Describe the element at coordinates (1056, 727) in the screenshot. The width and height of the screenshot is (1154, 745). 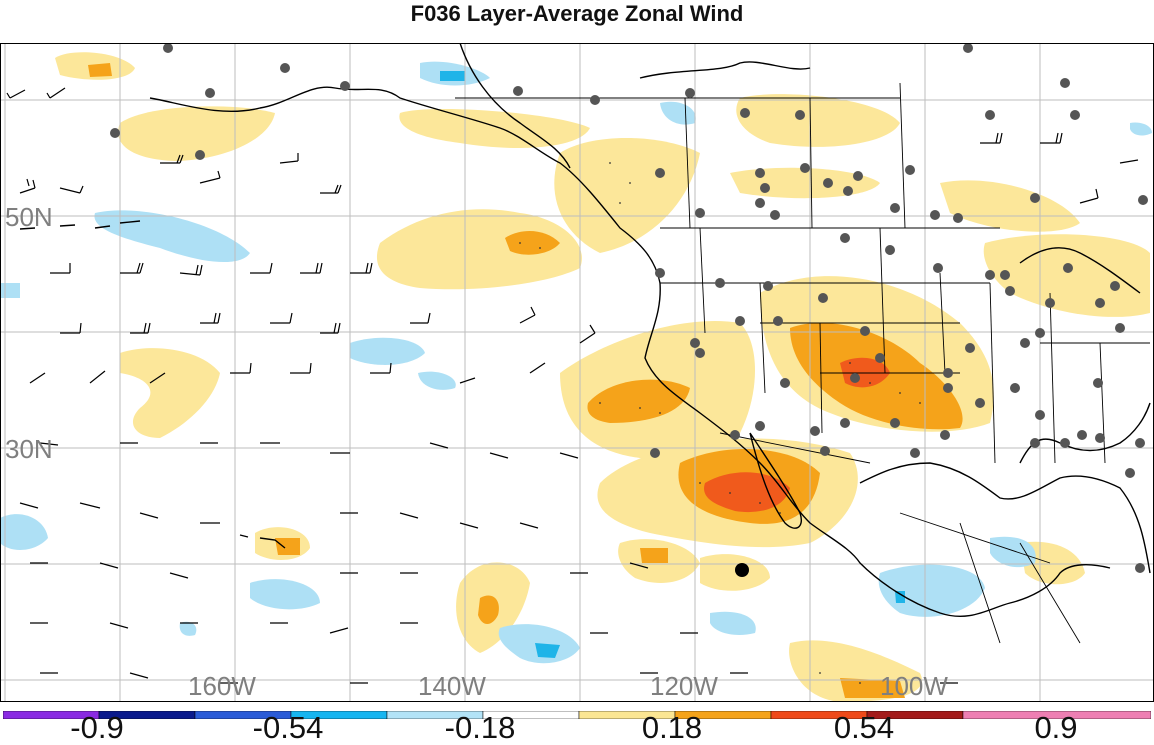
I see `colorbar-tick-label: 0.9` at that location.